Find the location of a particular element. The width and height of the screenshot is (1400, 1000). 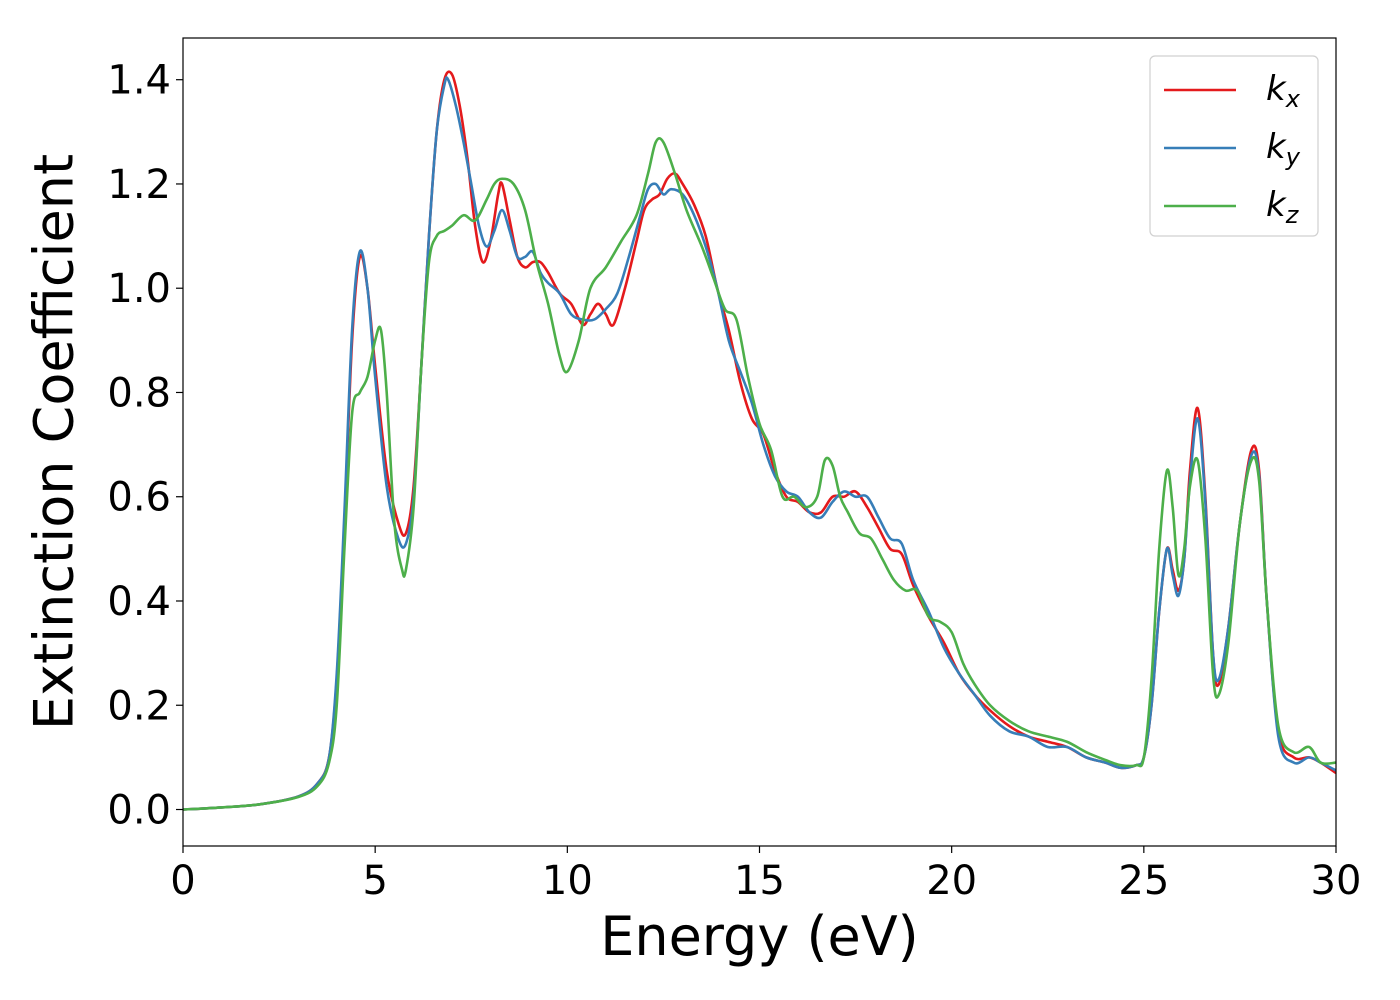

y-tick-label: 0.4 is located at coordinates (139, 602).